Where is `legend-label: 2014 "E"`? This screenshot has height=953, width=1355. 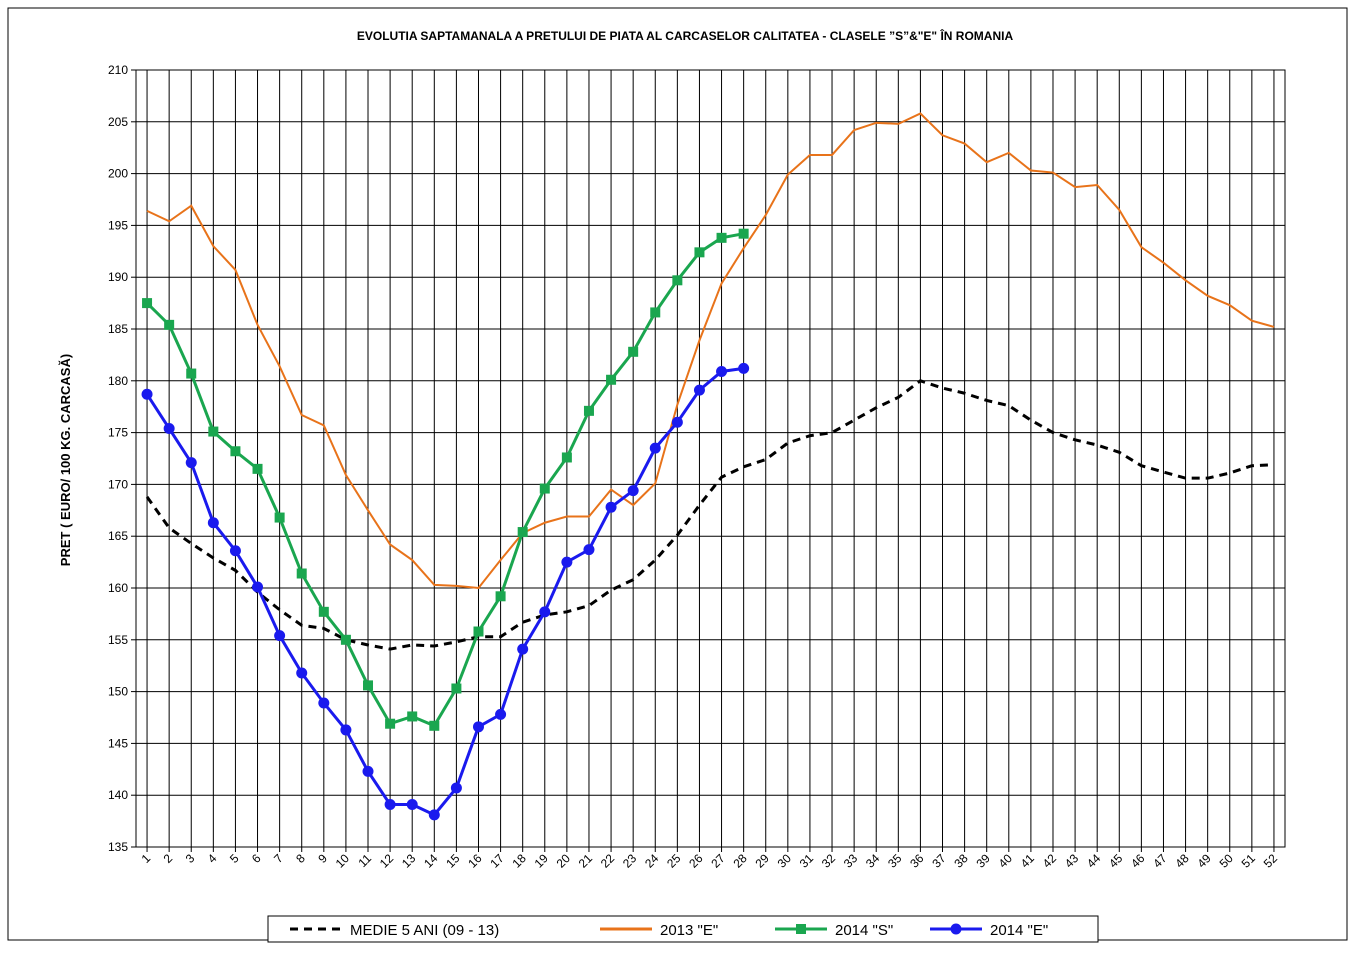
legend-label: 2014 "E" is located at coordinates (1019, 930).